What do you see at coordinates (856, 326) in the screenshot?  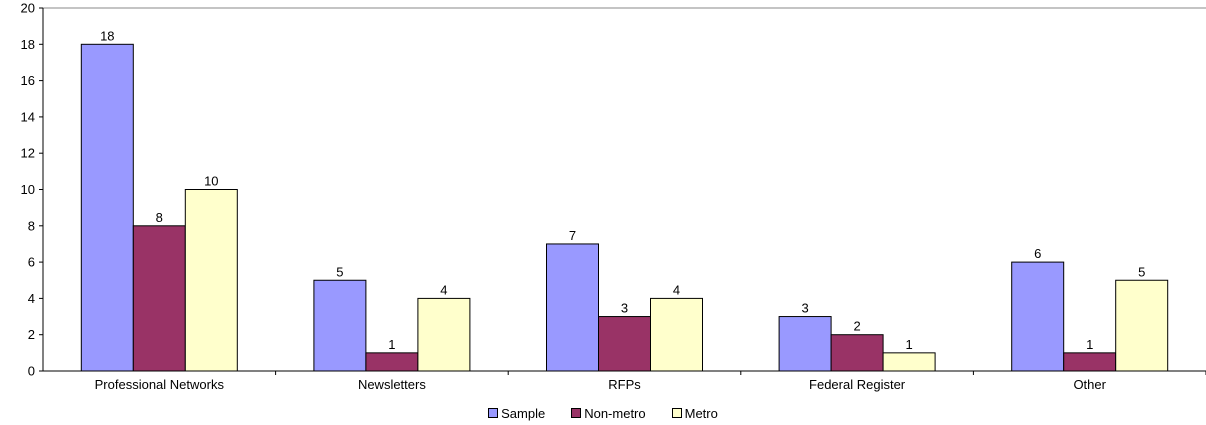 I see `data-label: 2` at bounding box center [856, 326].